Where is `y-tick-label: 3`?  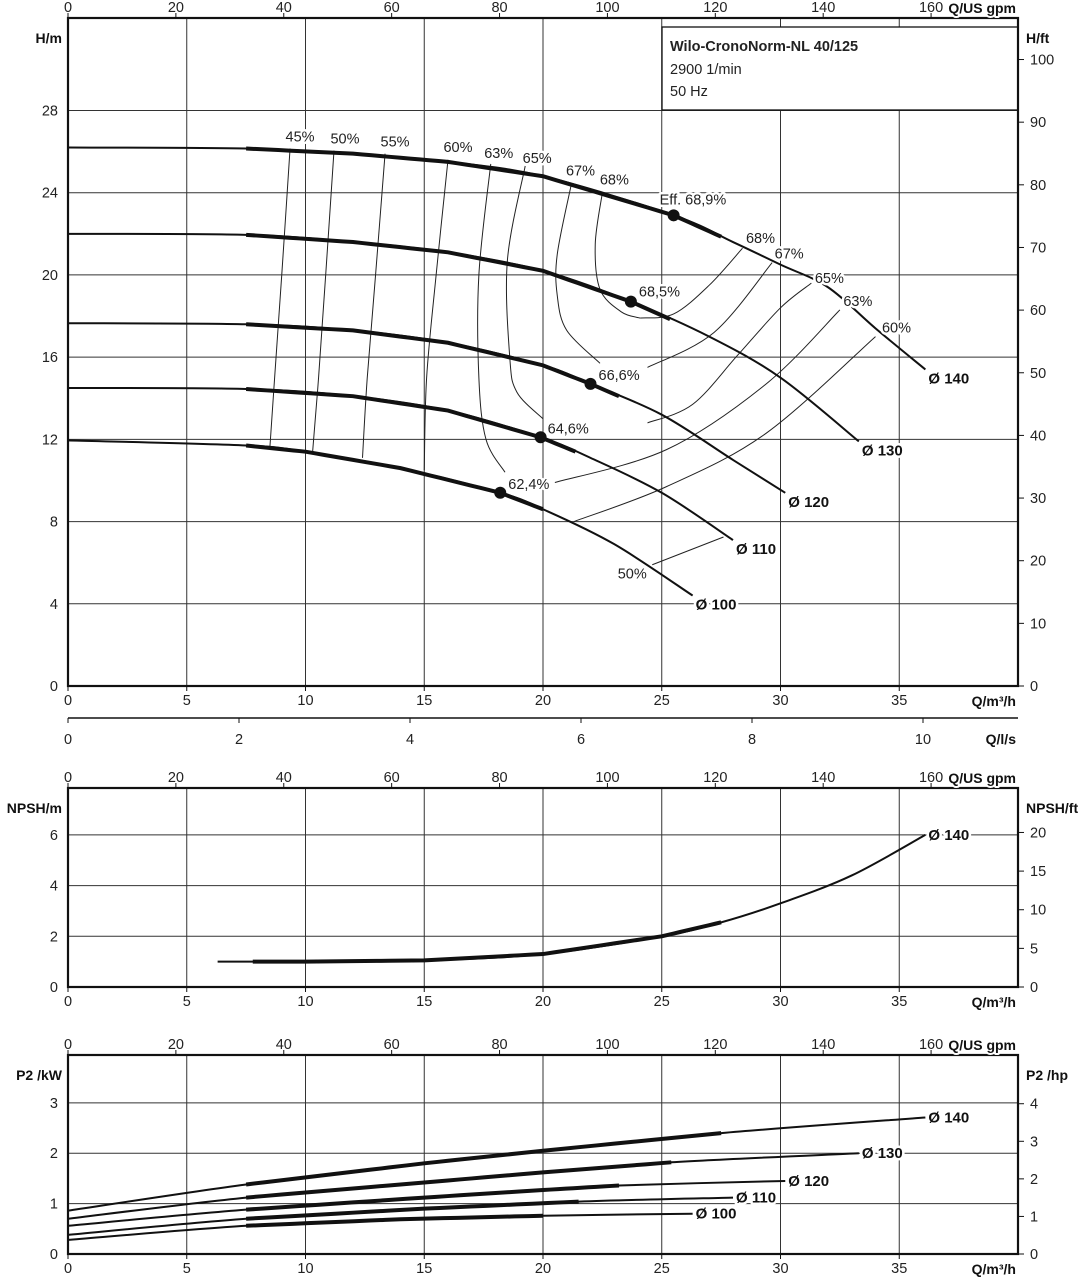
y-tick-label: 3 is located at coordinates (54, 1104).